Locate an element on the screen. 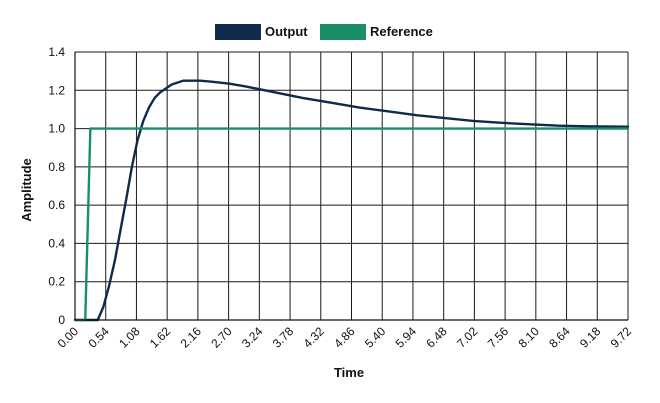 The height and width of the screenshot is (403, 660). x-tick-label: 1.08 is located at coordinates (129, 337).